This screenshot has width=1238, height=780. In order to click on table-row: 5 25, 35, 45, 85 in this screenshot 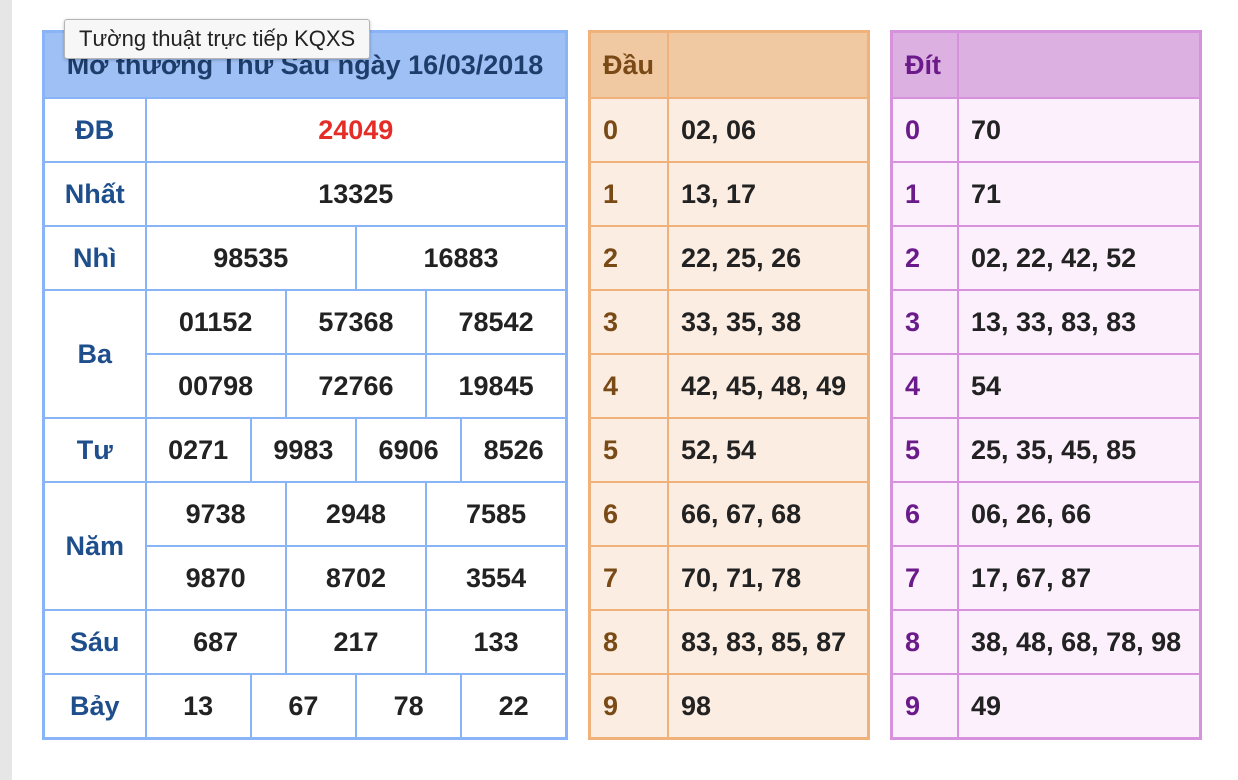, I will do `click(1046, 450)`.